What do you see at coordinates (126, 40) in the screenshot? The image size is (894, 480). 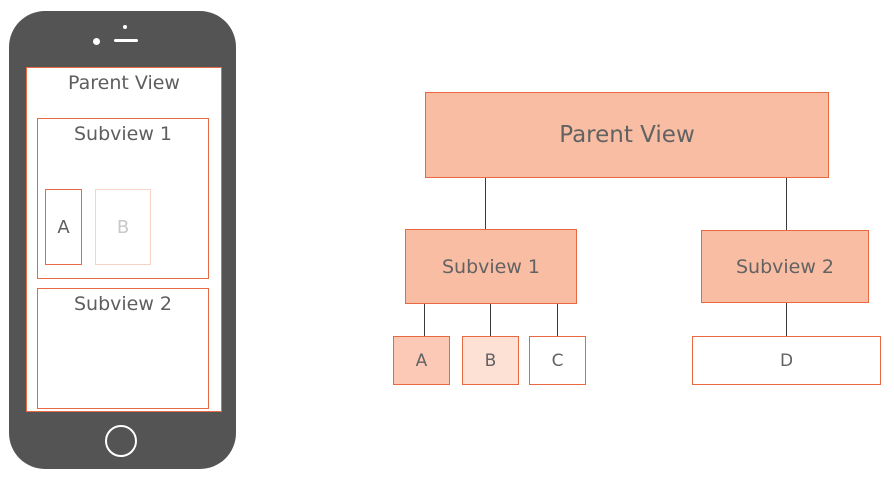 I see `speaker-icon` at bounding box center [126, 40].